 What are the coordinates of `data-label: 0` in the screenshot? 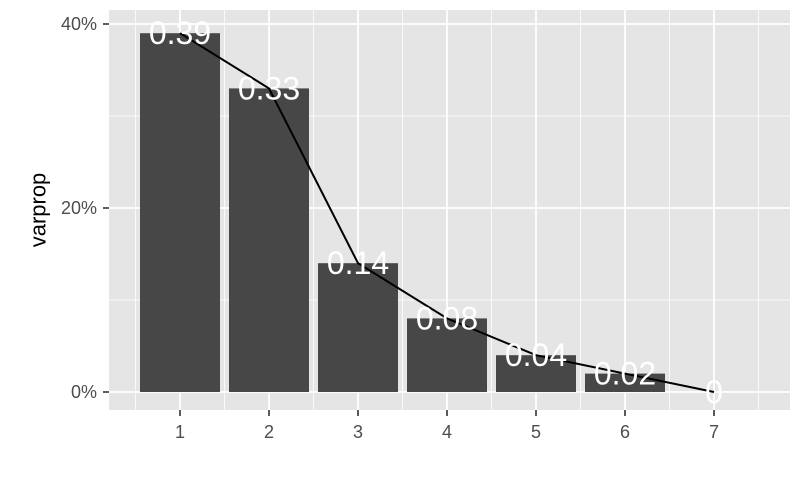 It's located at (714, 392).